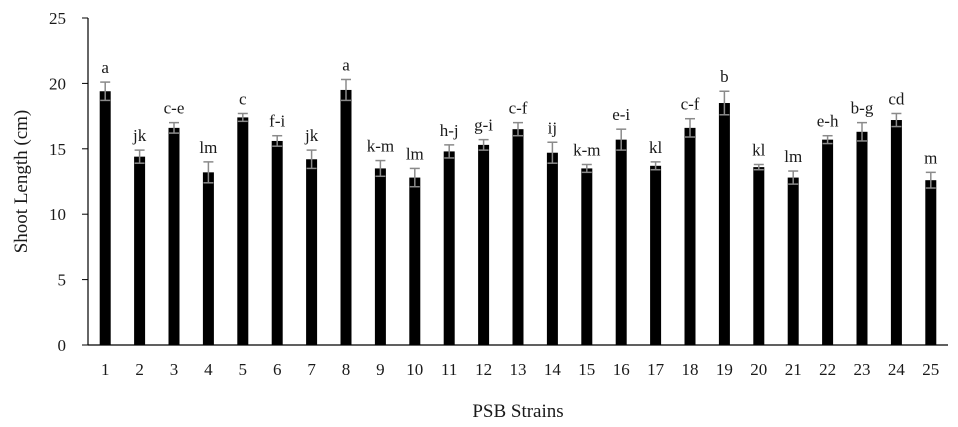 This screenshot has width=958, height=427. What do you see at coordinates (862, 369) in the screenshot?
I see `x-tick-label: 23` at bounding box center [862, 369].